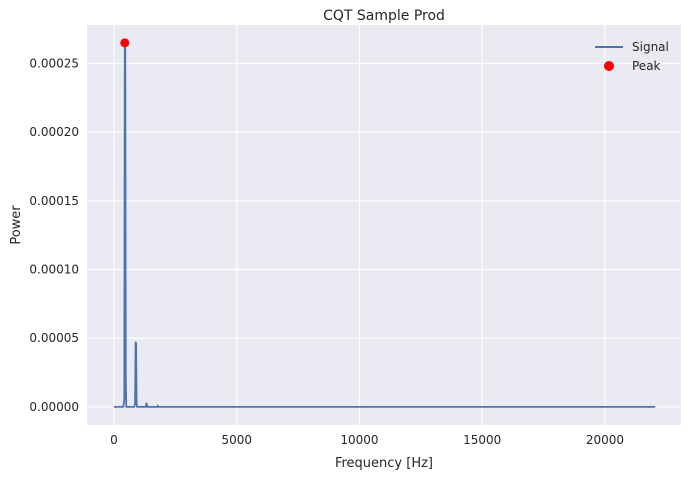 The height and width of the screenshot is (478, 691). What do you see at coordinates (650, 47) in the screenshot?
I see `legend-signal-label: Signal` at bounding box center [650, 47].